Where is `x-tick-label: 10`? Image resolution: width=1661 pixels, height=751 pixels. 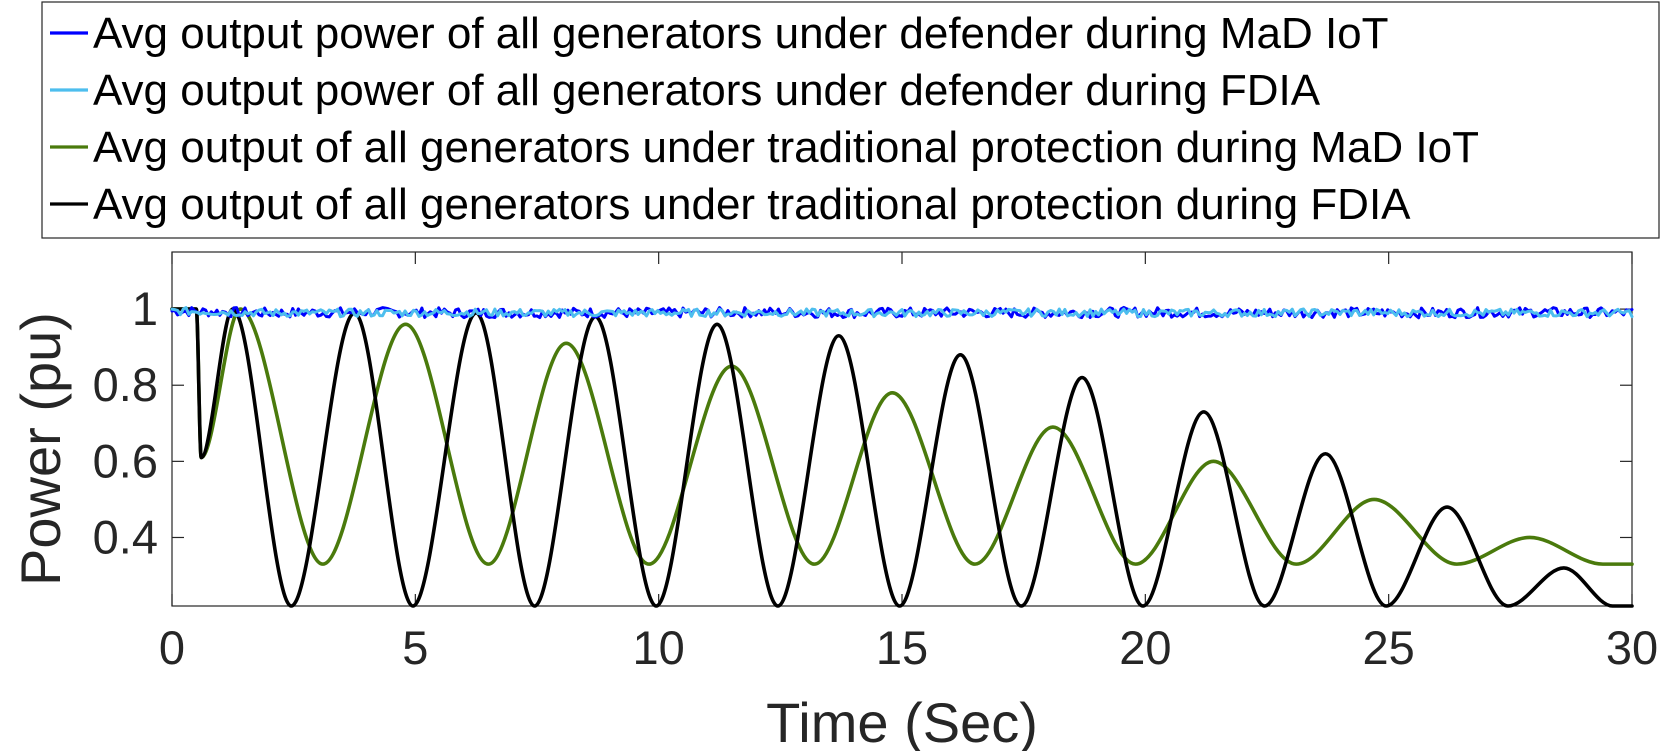
x-tick-label: 10 is located at coordinates (659, 647).